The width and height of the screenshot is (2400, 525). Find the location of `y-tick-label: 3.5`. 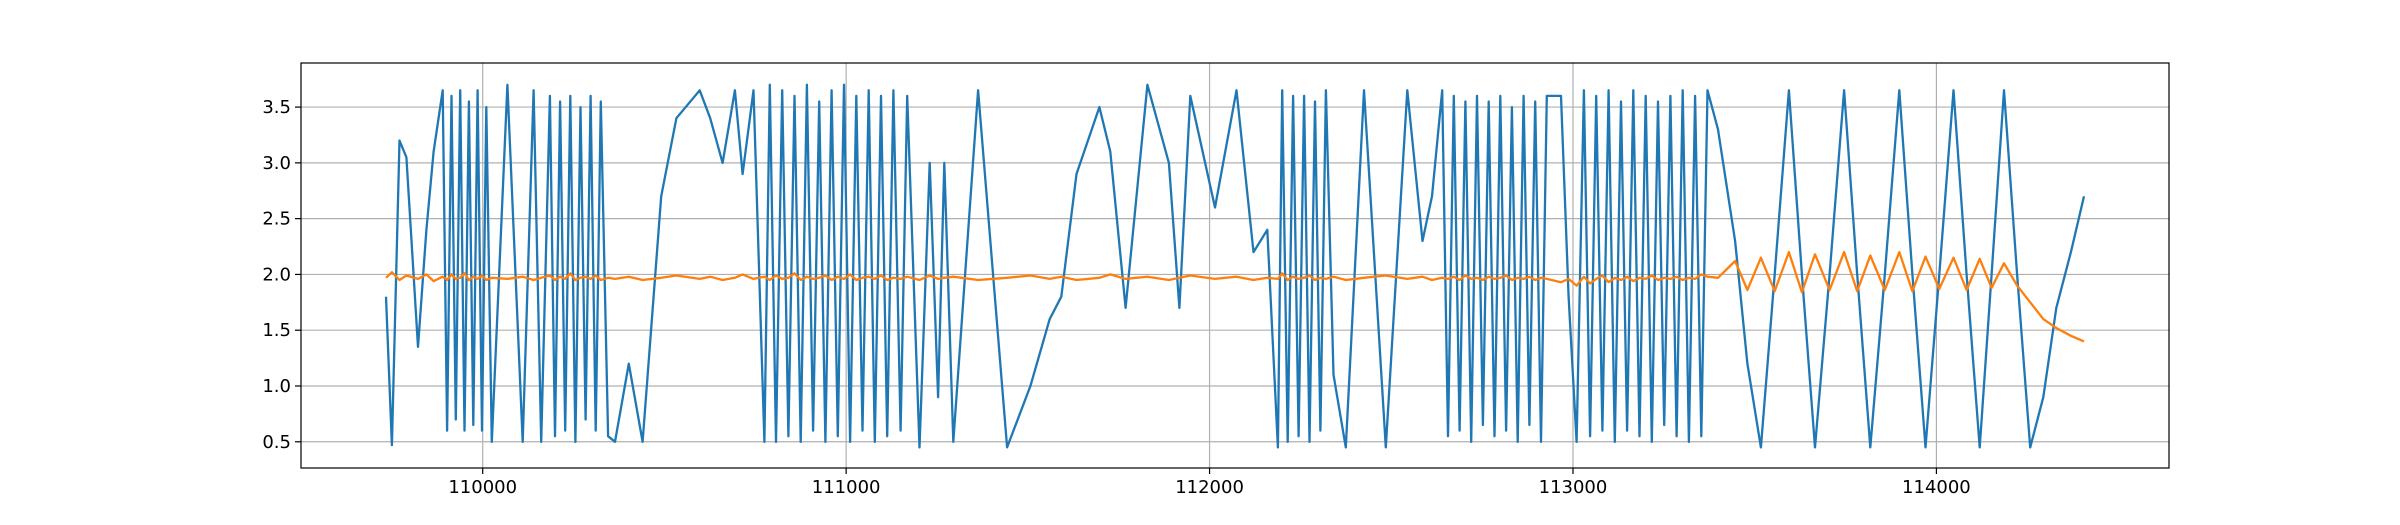

y-tick-label: 3.5 is located at coordinates (276, 107).